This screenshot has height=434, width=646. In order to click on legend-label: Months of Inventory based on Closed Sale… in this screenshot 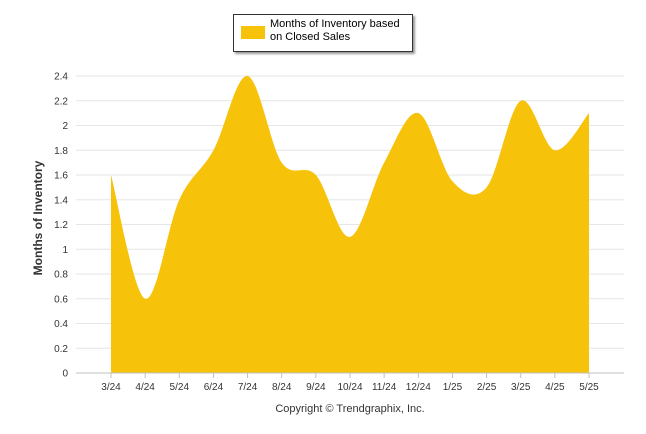, I will do `click(335, 30)`.